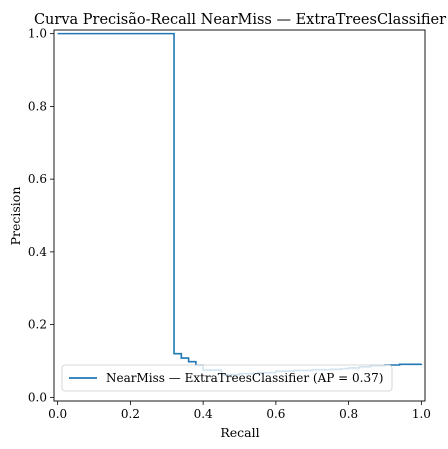 This screenshot has height=449, width=448. Describe the element at coordinates (348, 414) in the screenshot. I see `x-tick-label: 0.8` at that location.